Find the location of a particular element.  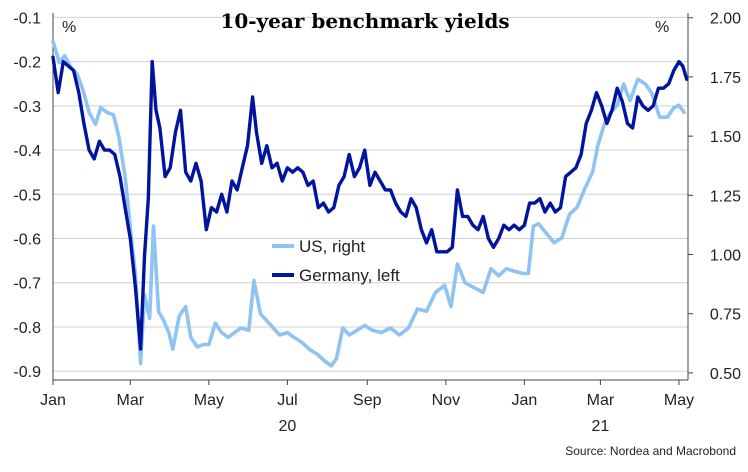

legend: US, right Germany, left is located at coordinates (336, 261).